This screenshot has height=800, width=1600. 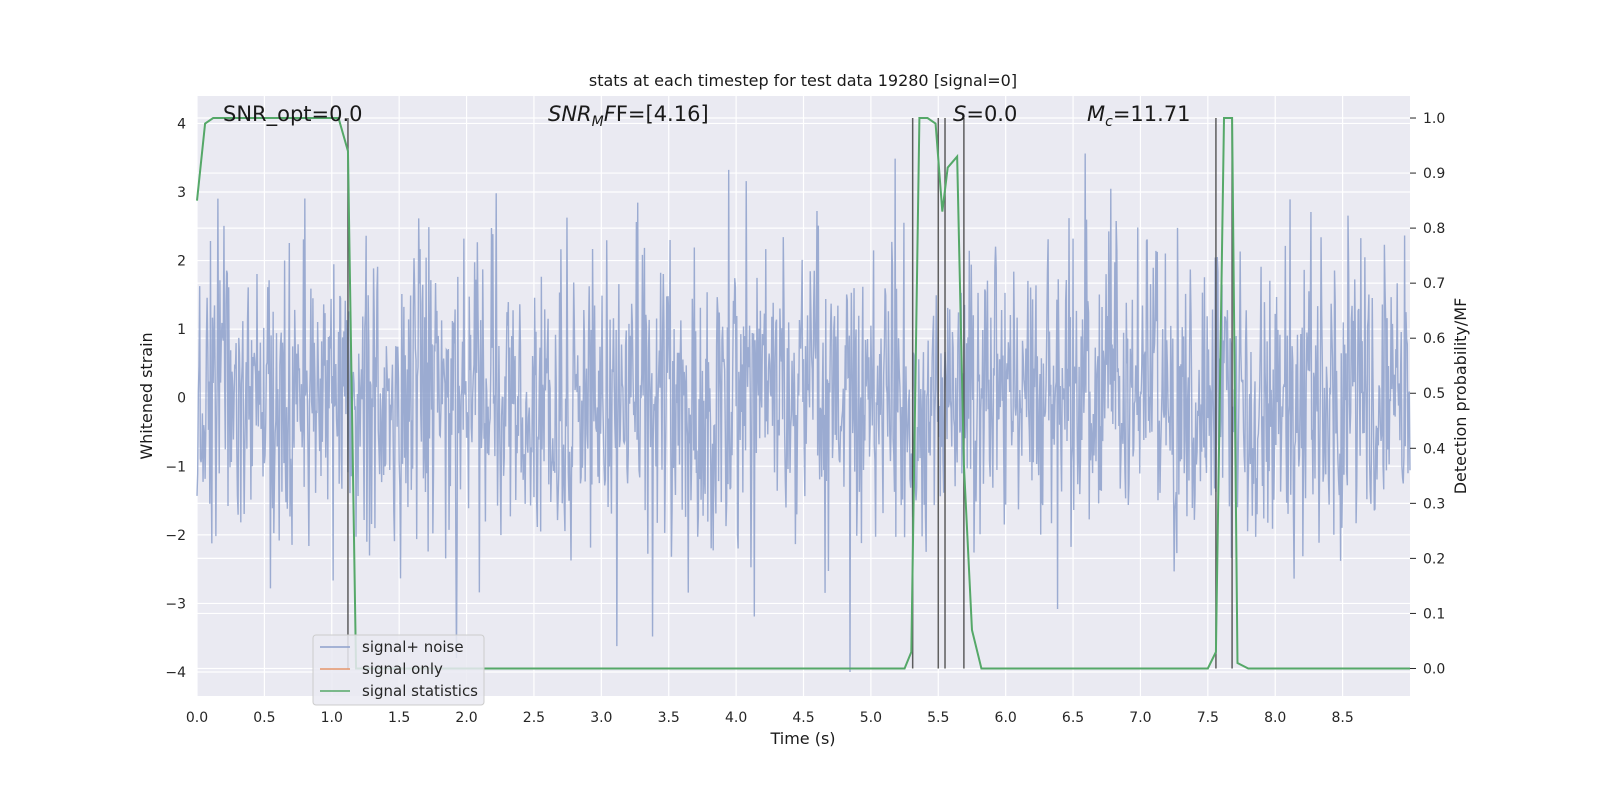 What do you see at coordinates (1434, 394) in the screenshot?
I see `y-right-tick-label: 0.5` at bounding box center [1434, 394].